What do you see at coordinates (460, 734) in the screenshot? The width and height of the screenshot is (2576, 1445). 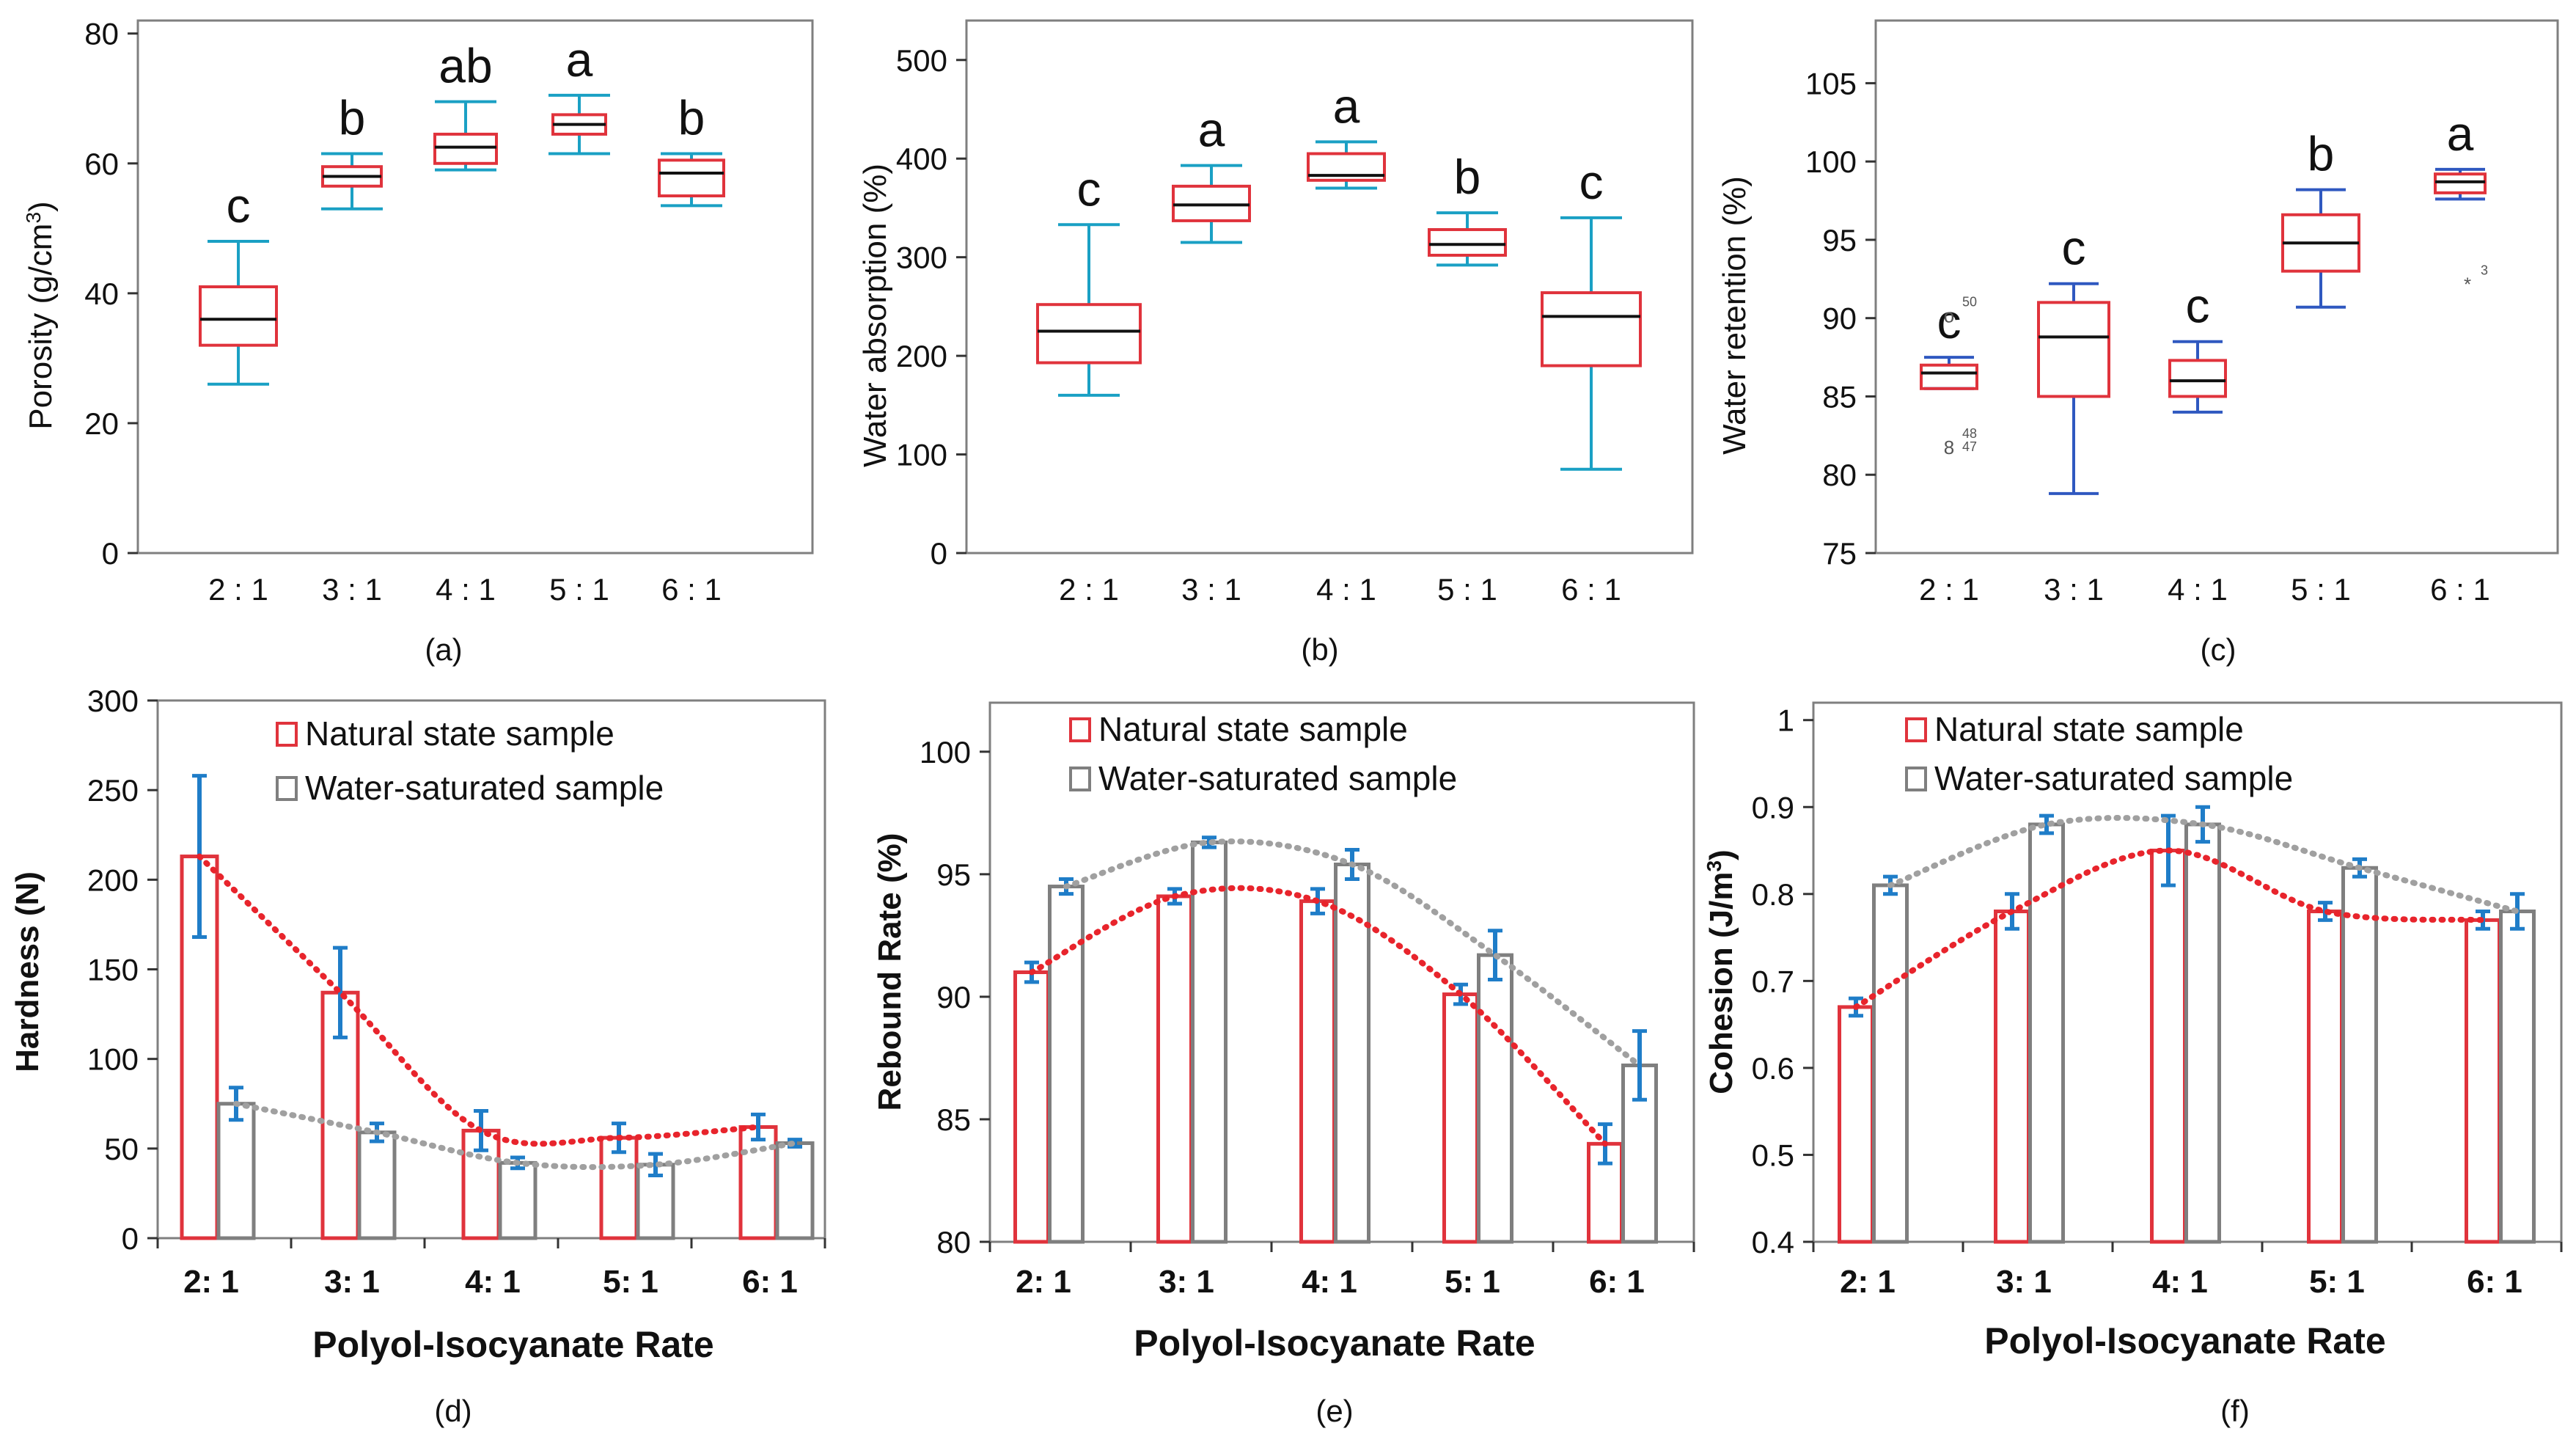 I see `legend-label-natural: Natural state sample` at bounding box center [460, 734].